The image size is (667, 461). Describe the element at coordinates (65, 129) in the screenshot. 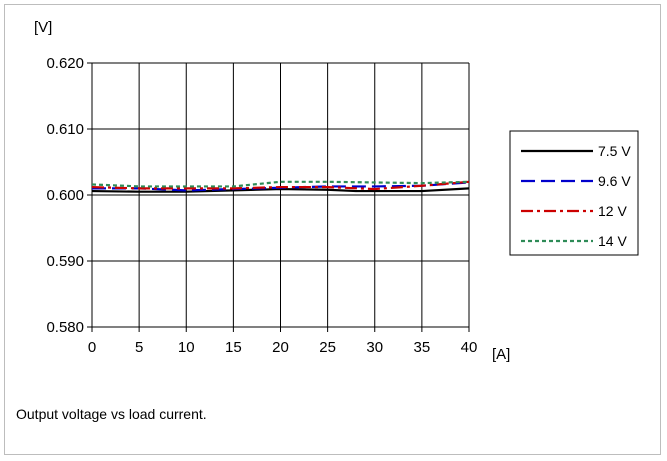

I see `y-tick-label: 0.610` at that location.